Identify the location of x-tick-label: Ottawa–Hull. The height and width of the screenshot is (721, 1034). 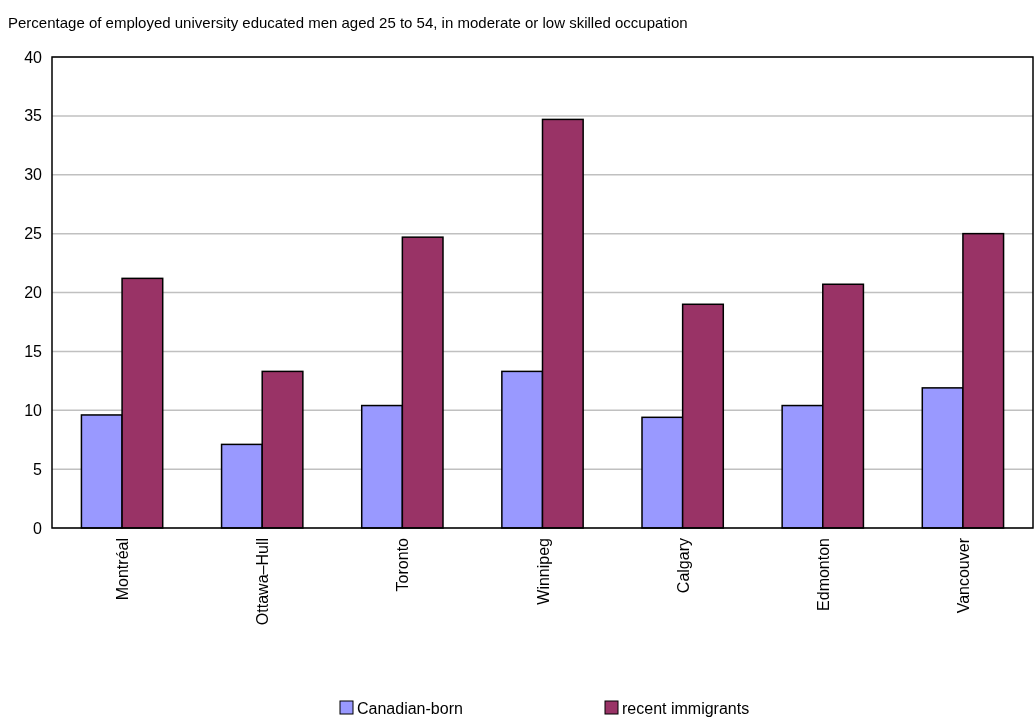
(263, 582).